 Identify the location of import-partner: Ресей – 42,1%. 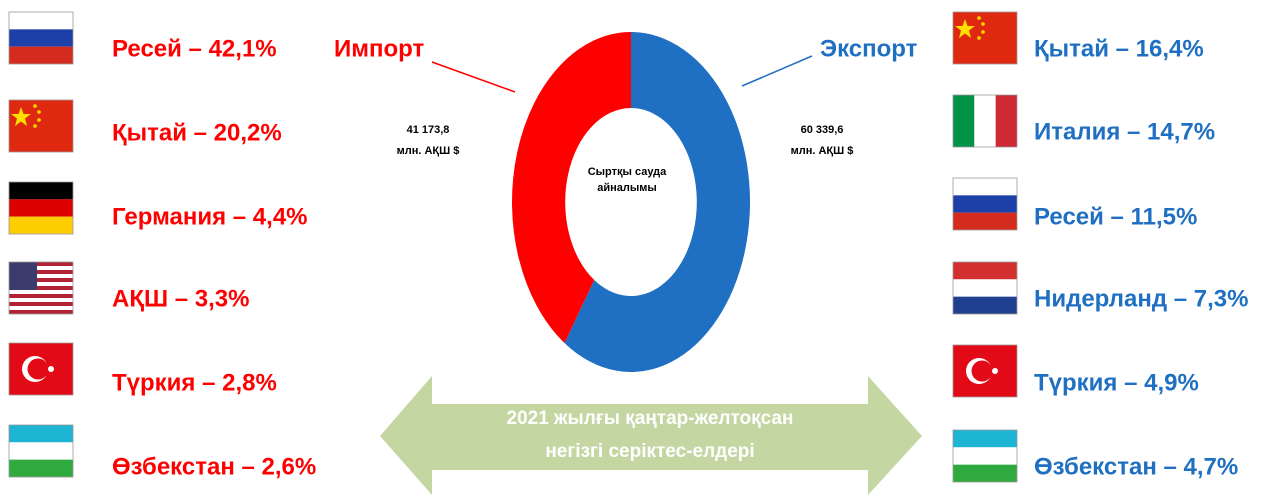
(194, 48).